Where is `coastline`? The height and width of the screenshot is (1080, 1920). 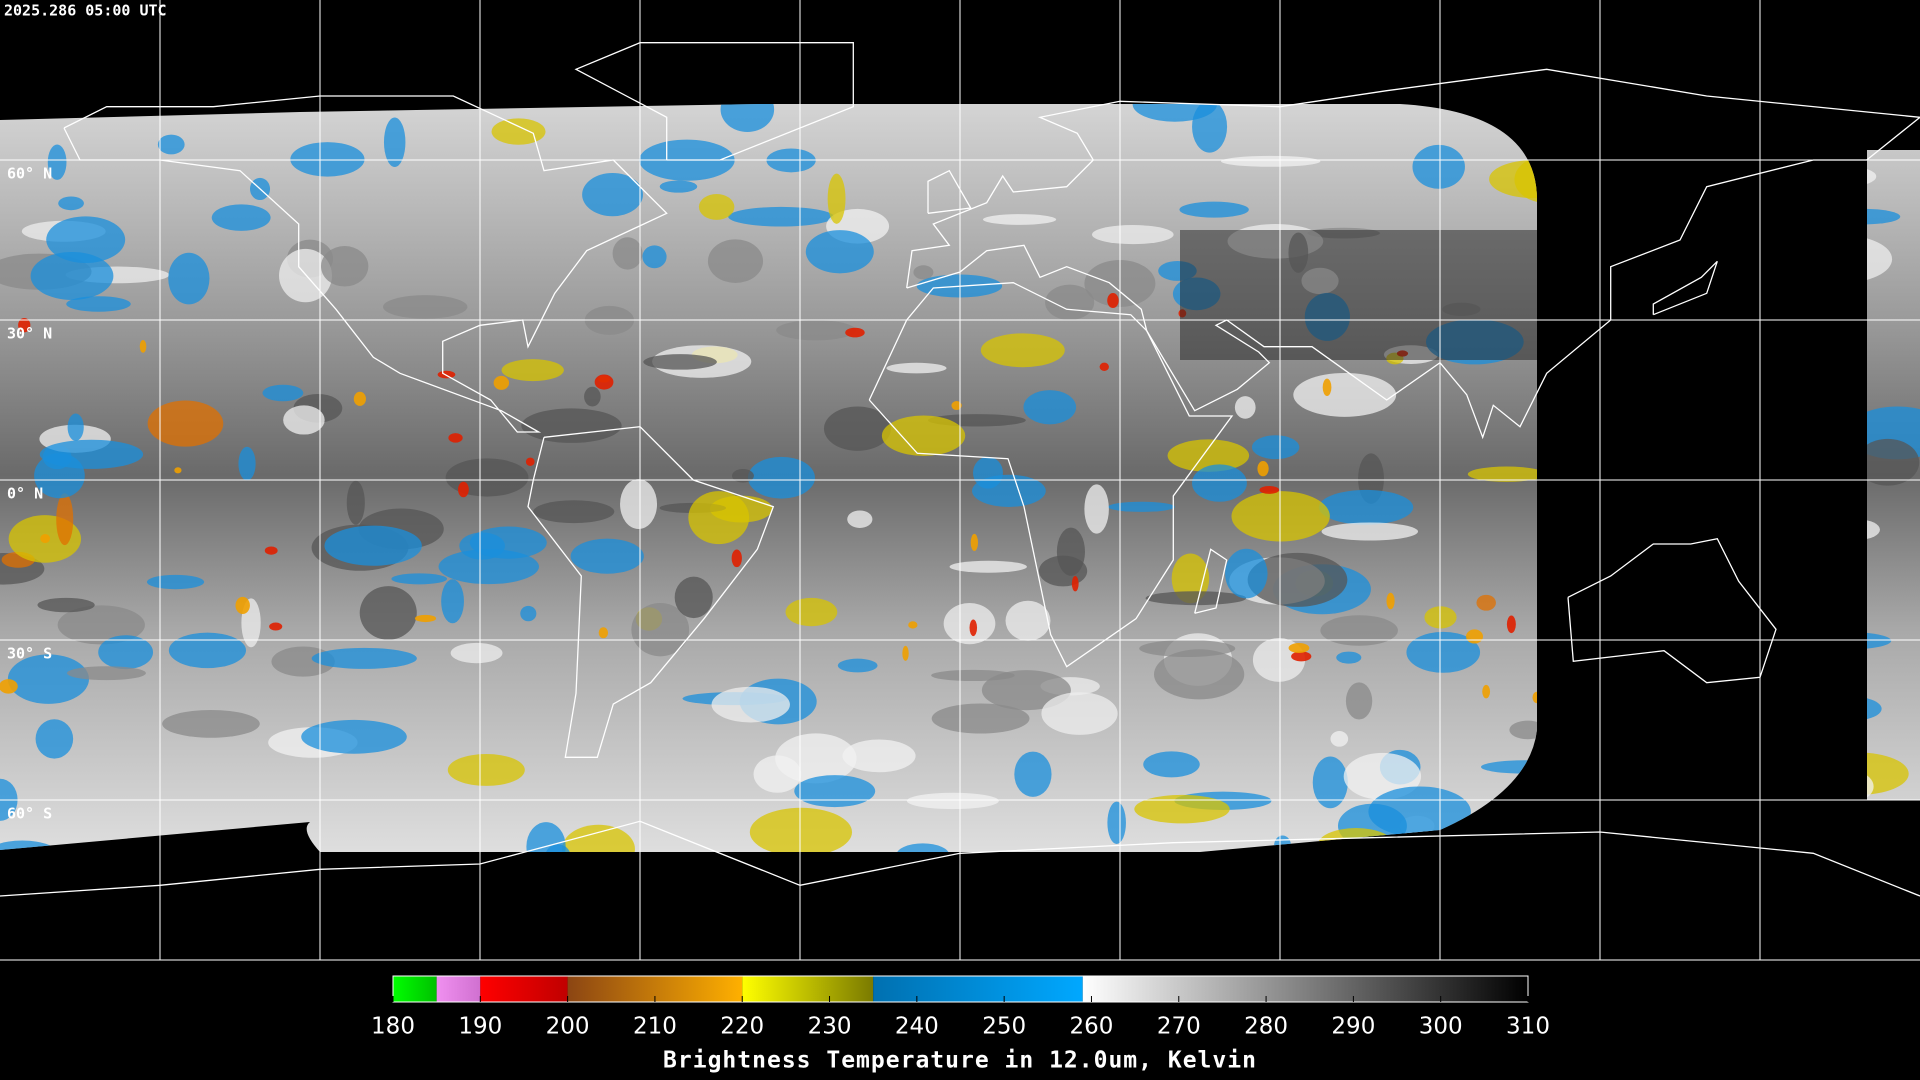 coastline is located at coordinates (365, 264).